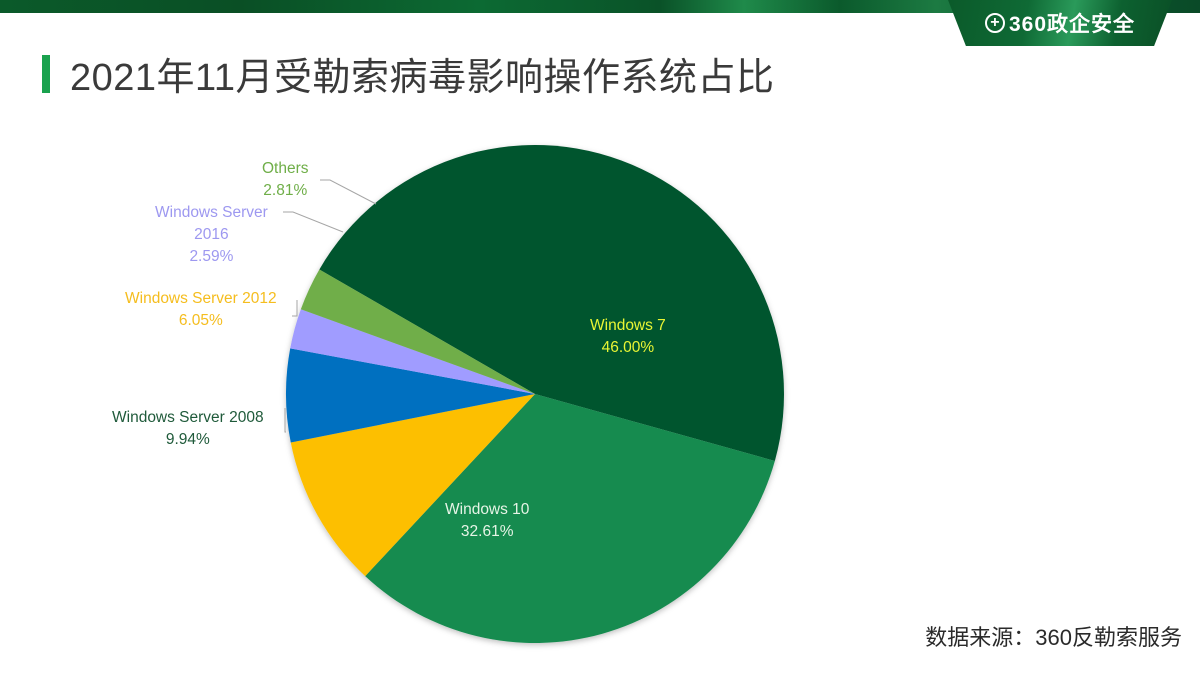 The height and width of the screenshot is (675, 1200). Describe the element at coordinates (410, 395) in the screenshot. I see `pie-slice-windows-server-2012` at that location.